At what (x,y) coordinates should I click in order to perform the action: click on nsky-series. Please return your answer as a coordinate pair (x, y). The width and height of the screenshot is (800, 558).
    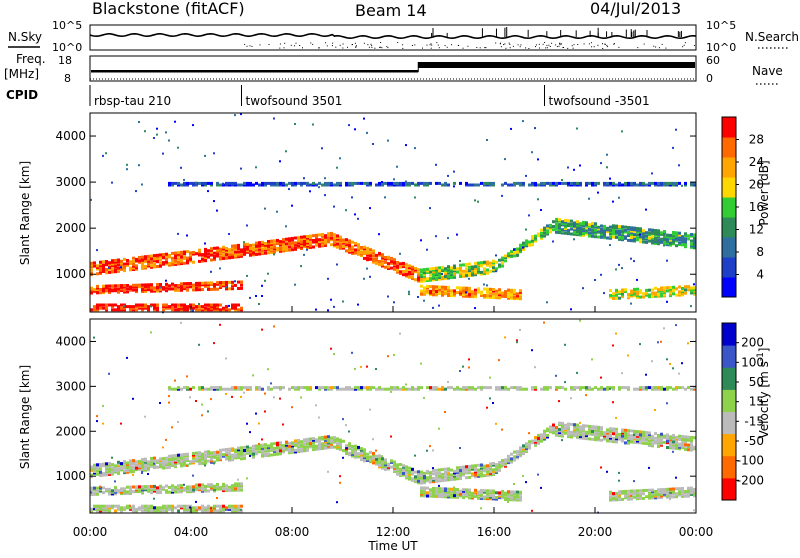
    Looking at the image, I should click on (393, 38).